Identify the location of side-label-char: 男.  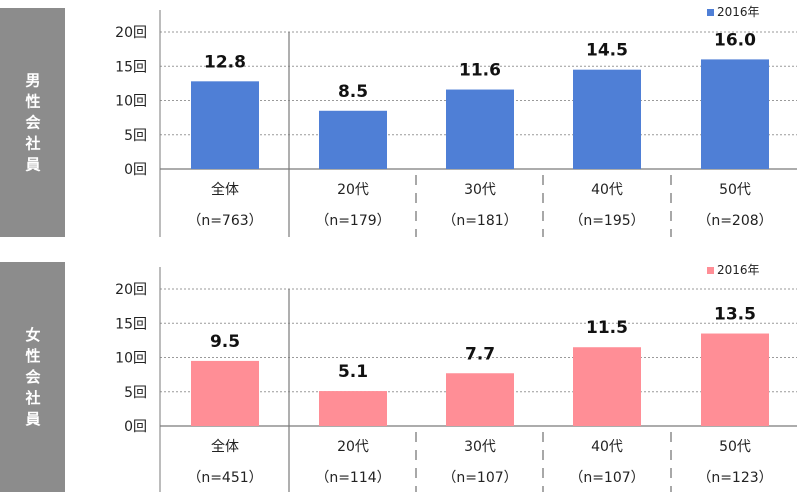
(32, 81).